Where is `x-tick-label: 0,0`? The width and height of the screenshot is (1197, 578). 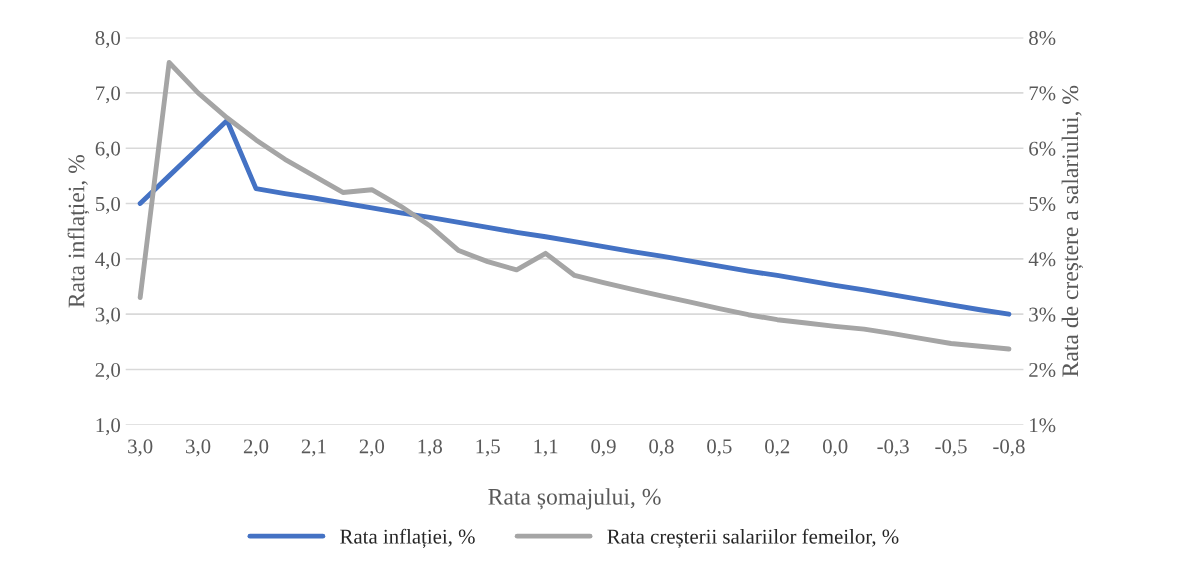
x-tick-label: 0,0 is located at coordinates (835, 448).